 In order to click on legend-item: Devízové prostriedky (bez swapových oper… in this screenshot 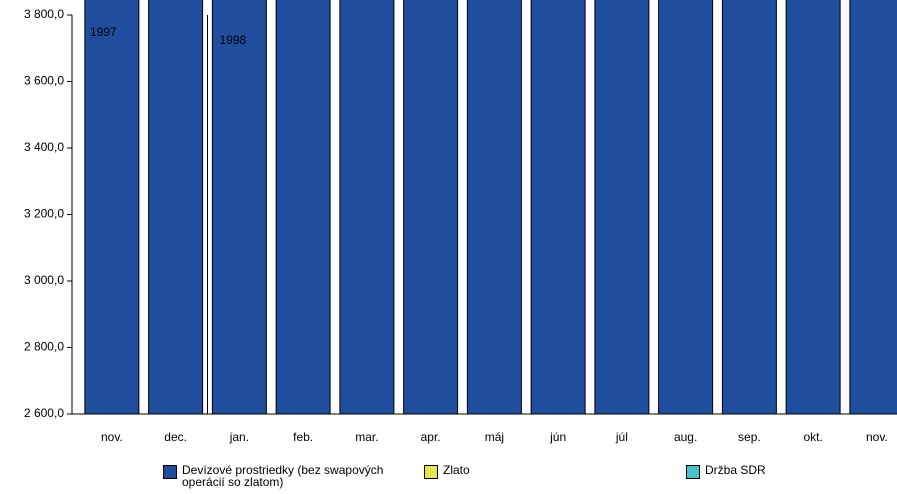, I will do `click(288, 476)`.